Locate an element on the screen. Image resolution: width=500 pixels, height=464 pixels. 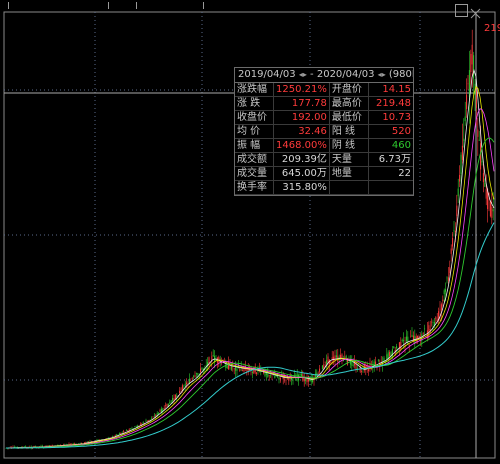
stat-label: 成交量 is located at coordinates (254, 173).